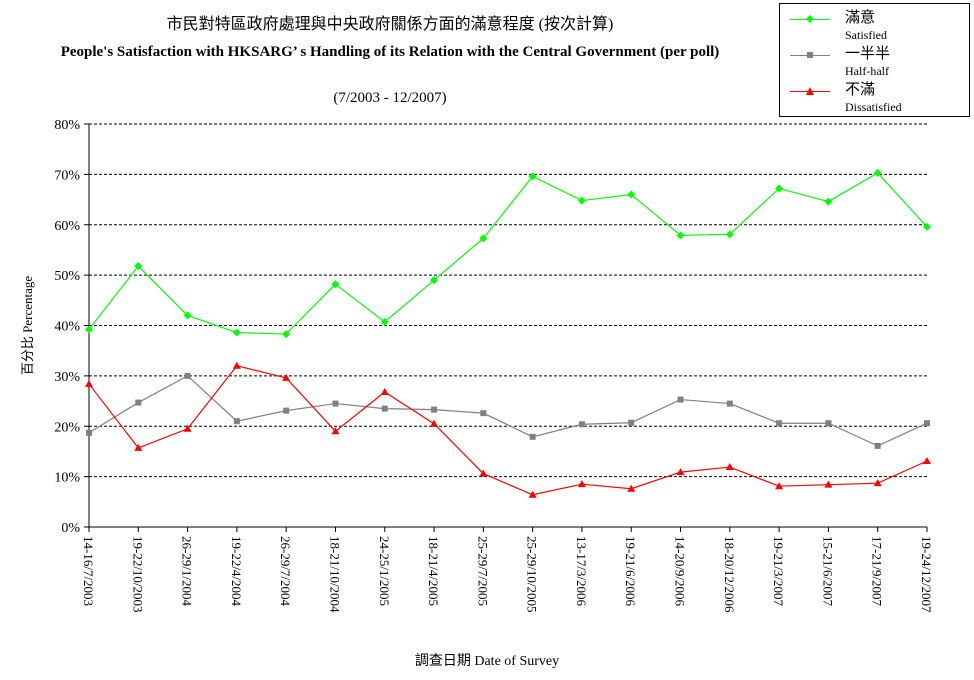  I want to click on legend-sublabel-satisfied: Satisfied, so click(866, 35).